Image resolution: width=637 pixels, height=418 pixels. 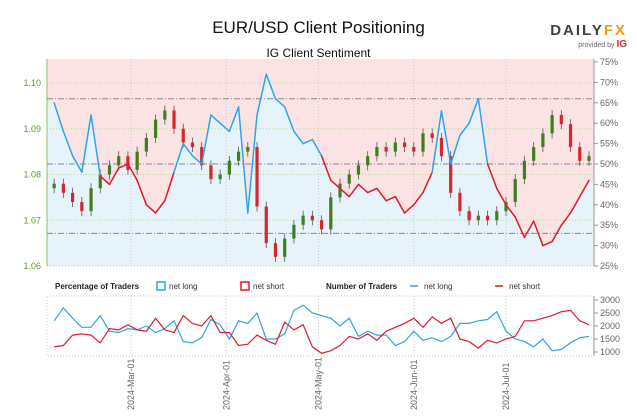 What do you see at coordinates (610, 313) in the screenshot?
I see `count-tick-label: 2500` at bounding box center [610, 313].